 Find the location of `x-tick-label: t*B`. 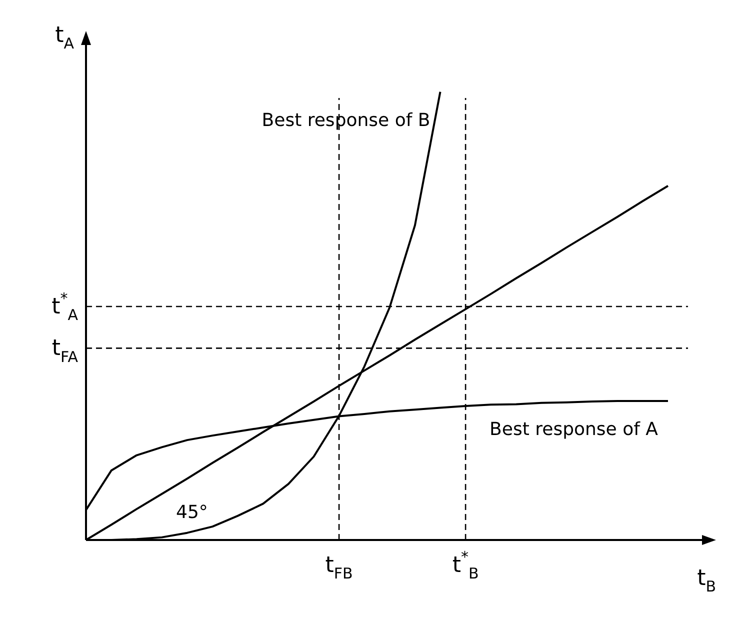

x-tick-label: t*B is located at coordinates (465, 565).